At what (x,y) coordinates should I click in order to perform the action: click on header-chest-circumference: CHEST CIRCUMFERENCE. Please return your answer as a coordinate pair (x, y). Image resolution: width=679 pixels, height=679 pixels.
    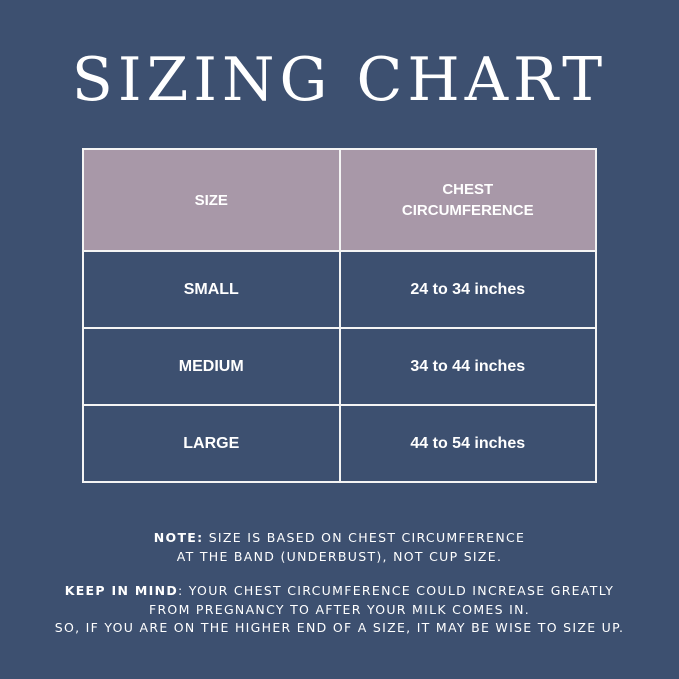
    Looking at the image, I should click on (467, 200).